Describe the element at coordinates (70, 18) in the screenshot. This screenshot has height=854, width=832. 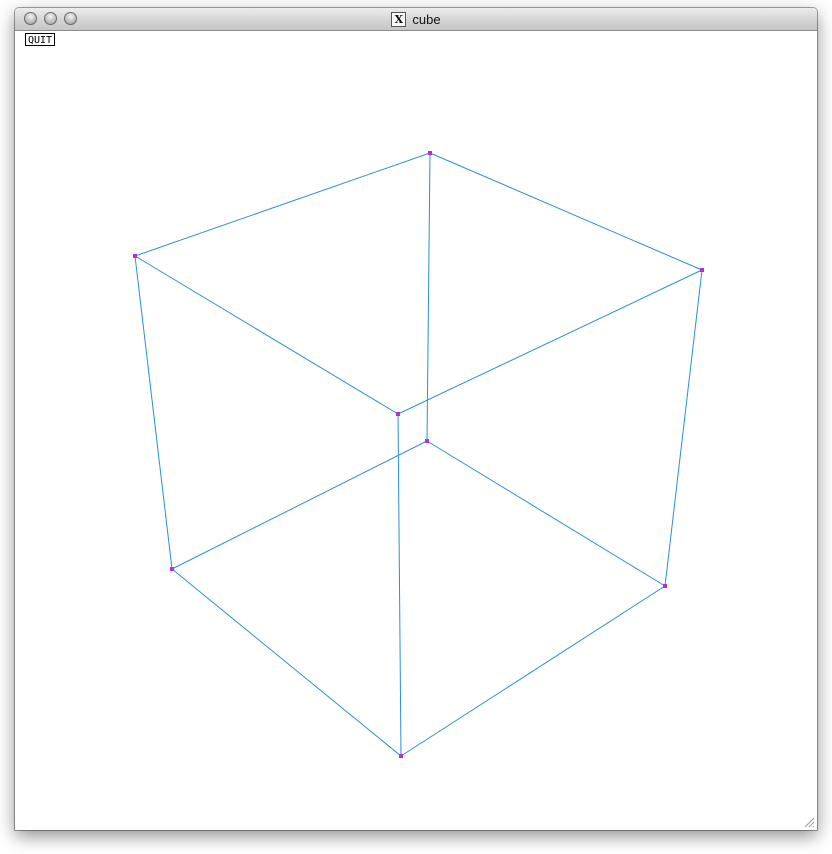
I see `zoom-button` at that location.